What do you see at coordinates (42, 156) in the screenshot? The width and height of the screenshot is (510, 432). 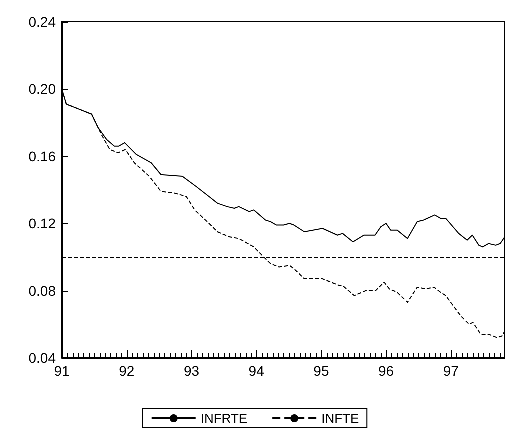 I see `y-tick-label: 0.16` at bounding box center [42, 156].